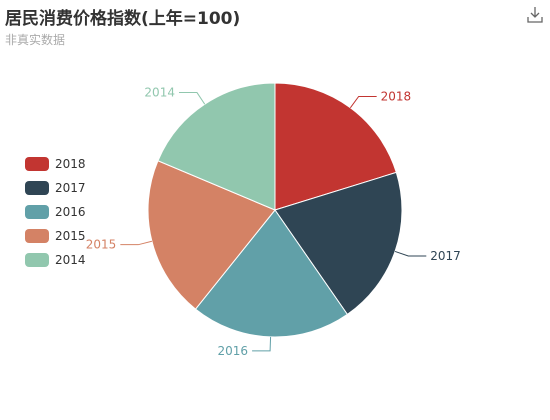  Describe the element at coordinates (70, 188) in the screenshot. I see `legend-label: 2017` at that location.